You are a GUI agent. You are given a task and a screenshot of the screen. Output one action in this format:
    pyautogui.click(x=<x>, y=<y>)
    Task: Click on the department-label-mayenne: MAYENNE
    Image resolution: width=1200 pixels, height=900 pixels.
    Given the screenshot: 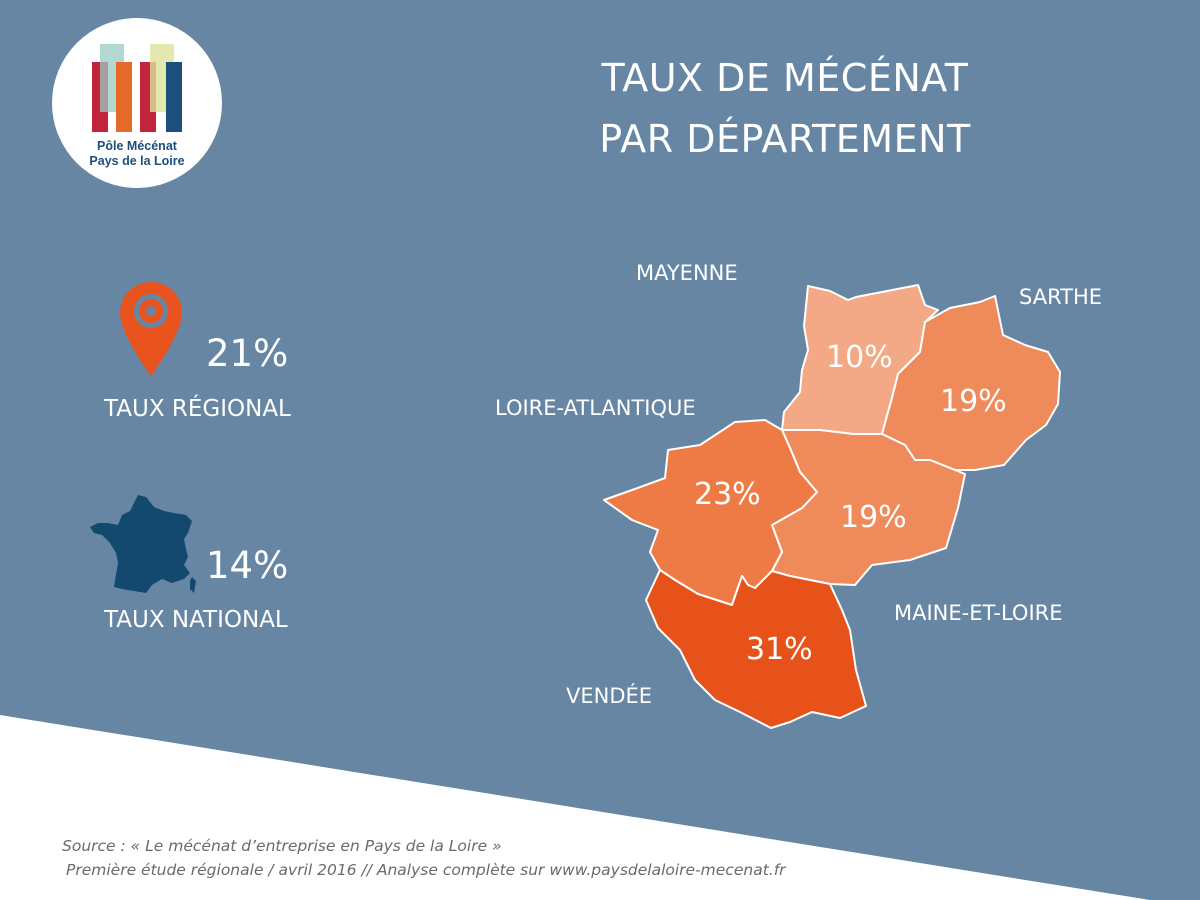 What is the action you would take?
    pyautogui.click(x=687, y=273)
    